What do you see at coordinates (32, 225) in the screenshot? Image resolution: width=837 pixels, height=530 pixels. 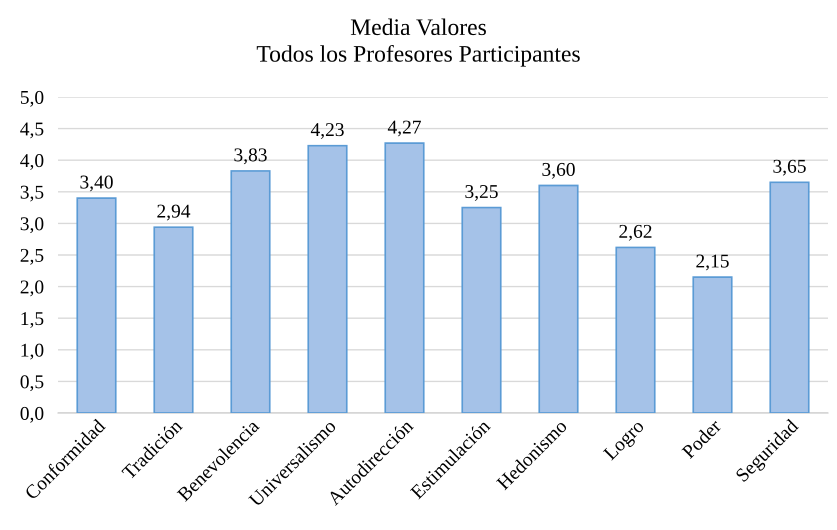 I see `y-tick-label: 3,0` at bounding box center [32, 225].